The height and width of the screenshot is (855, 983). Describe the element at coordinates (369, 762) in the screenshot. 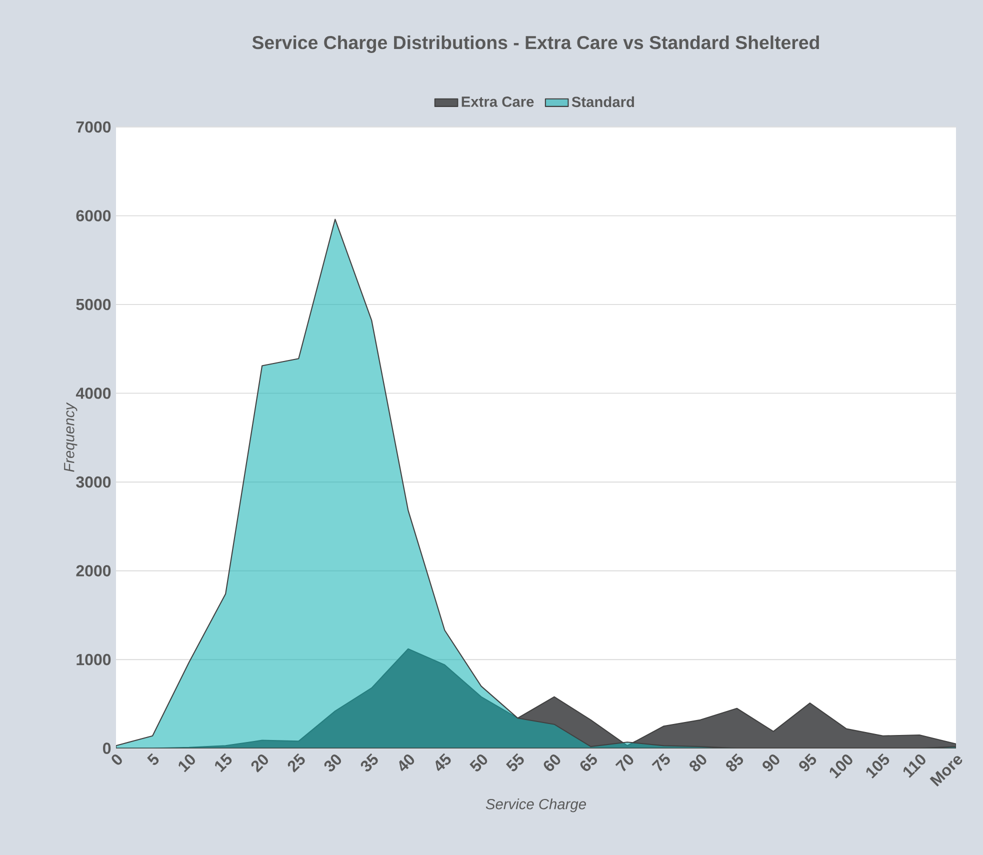

I see `x-tick-label: 35` at that location.